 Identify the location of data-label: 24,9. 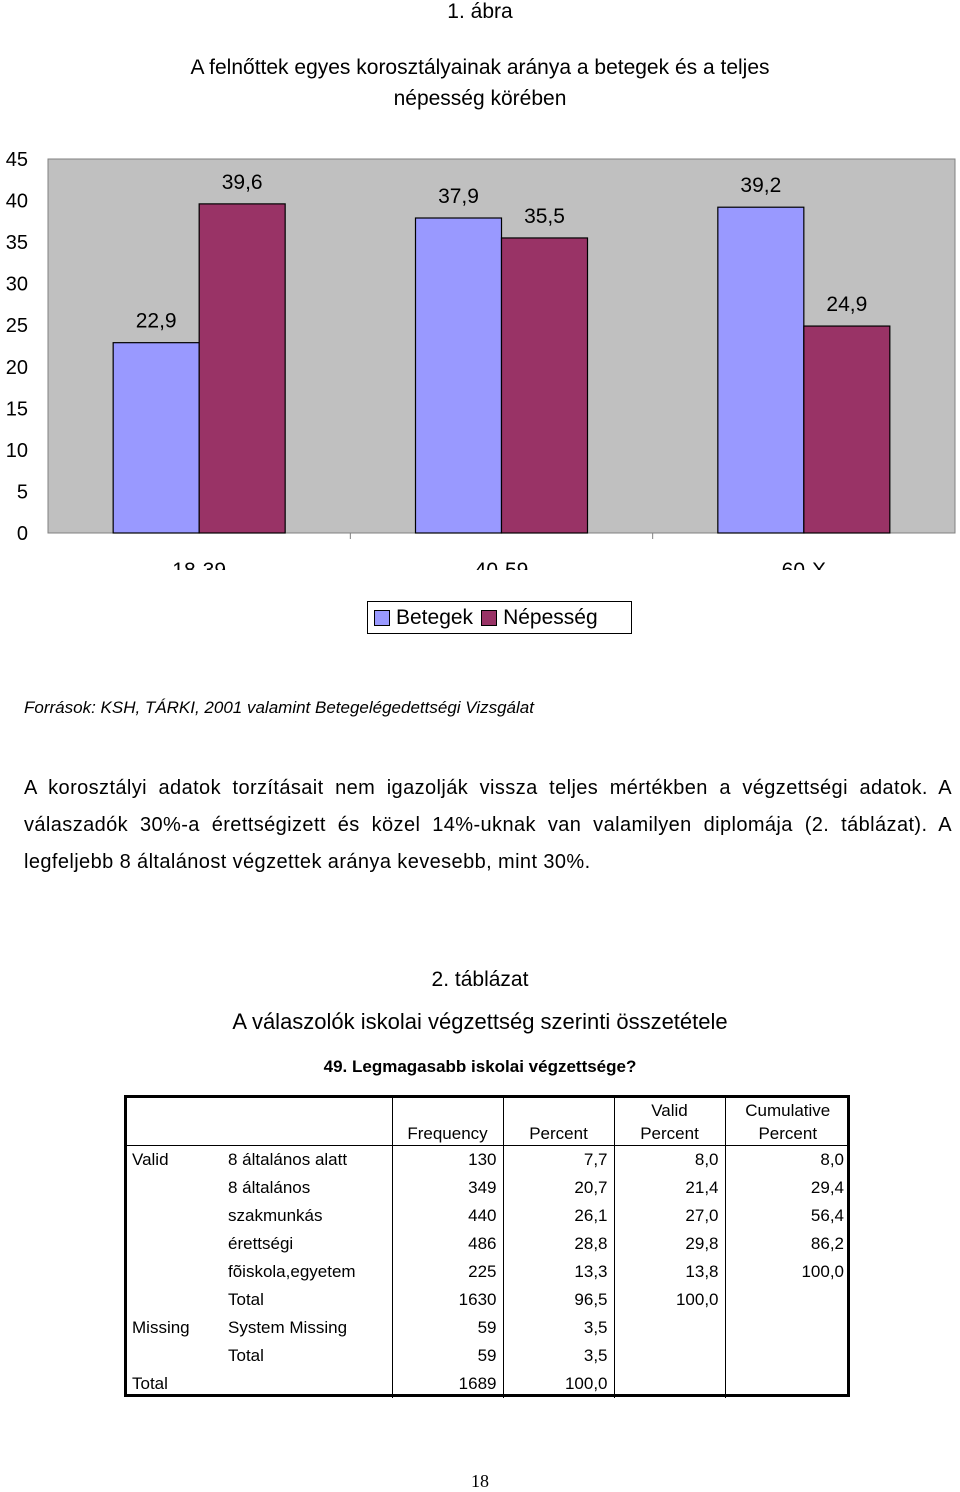
(846, 304).